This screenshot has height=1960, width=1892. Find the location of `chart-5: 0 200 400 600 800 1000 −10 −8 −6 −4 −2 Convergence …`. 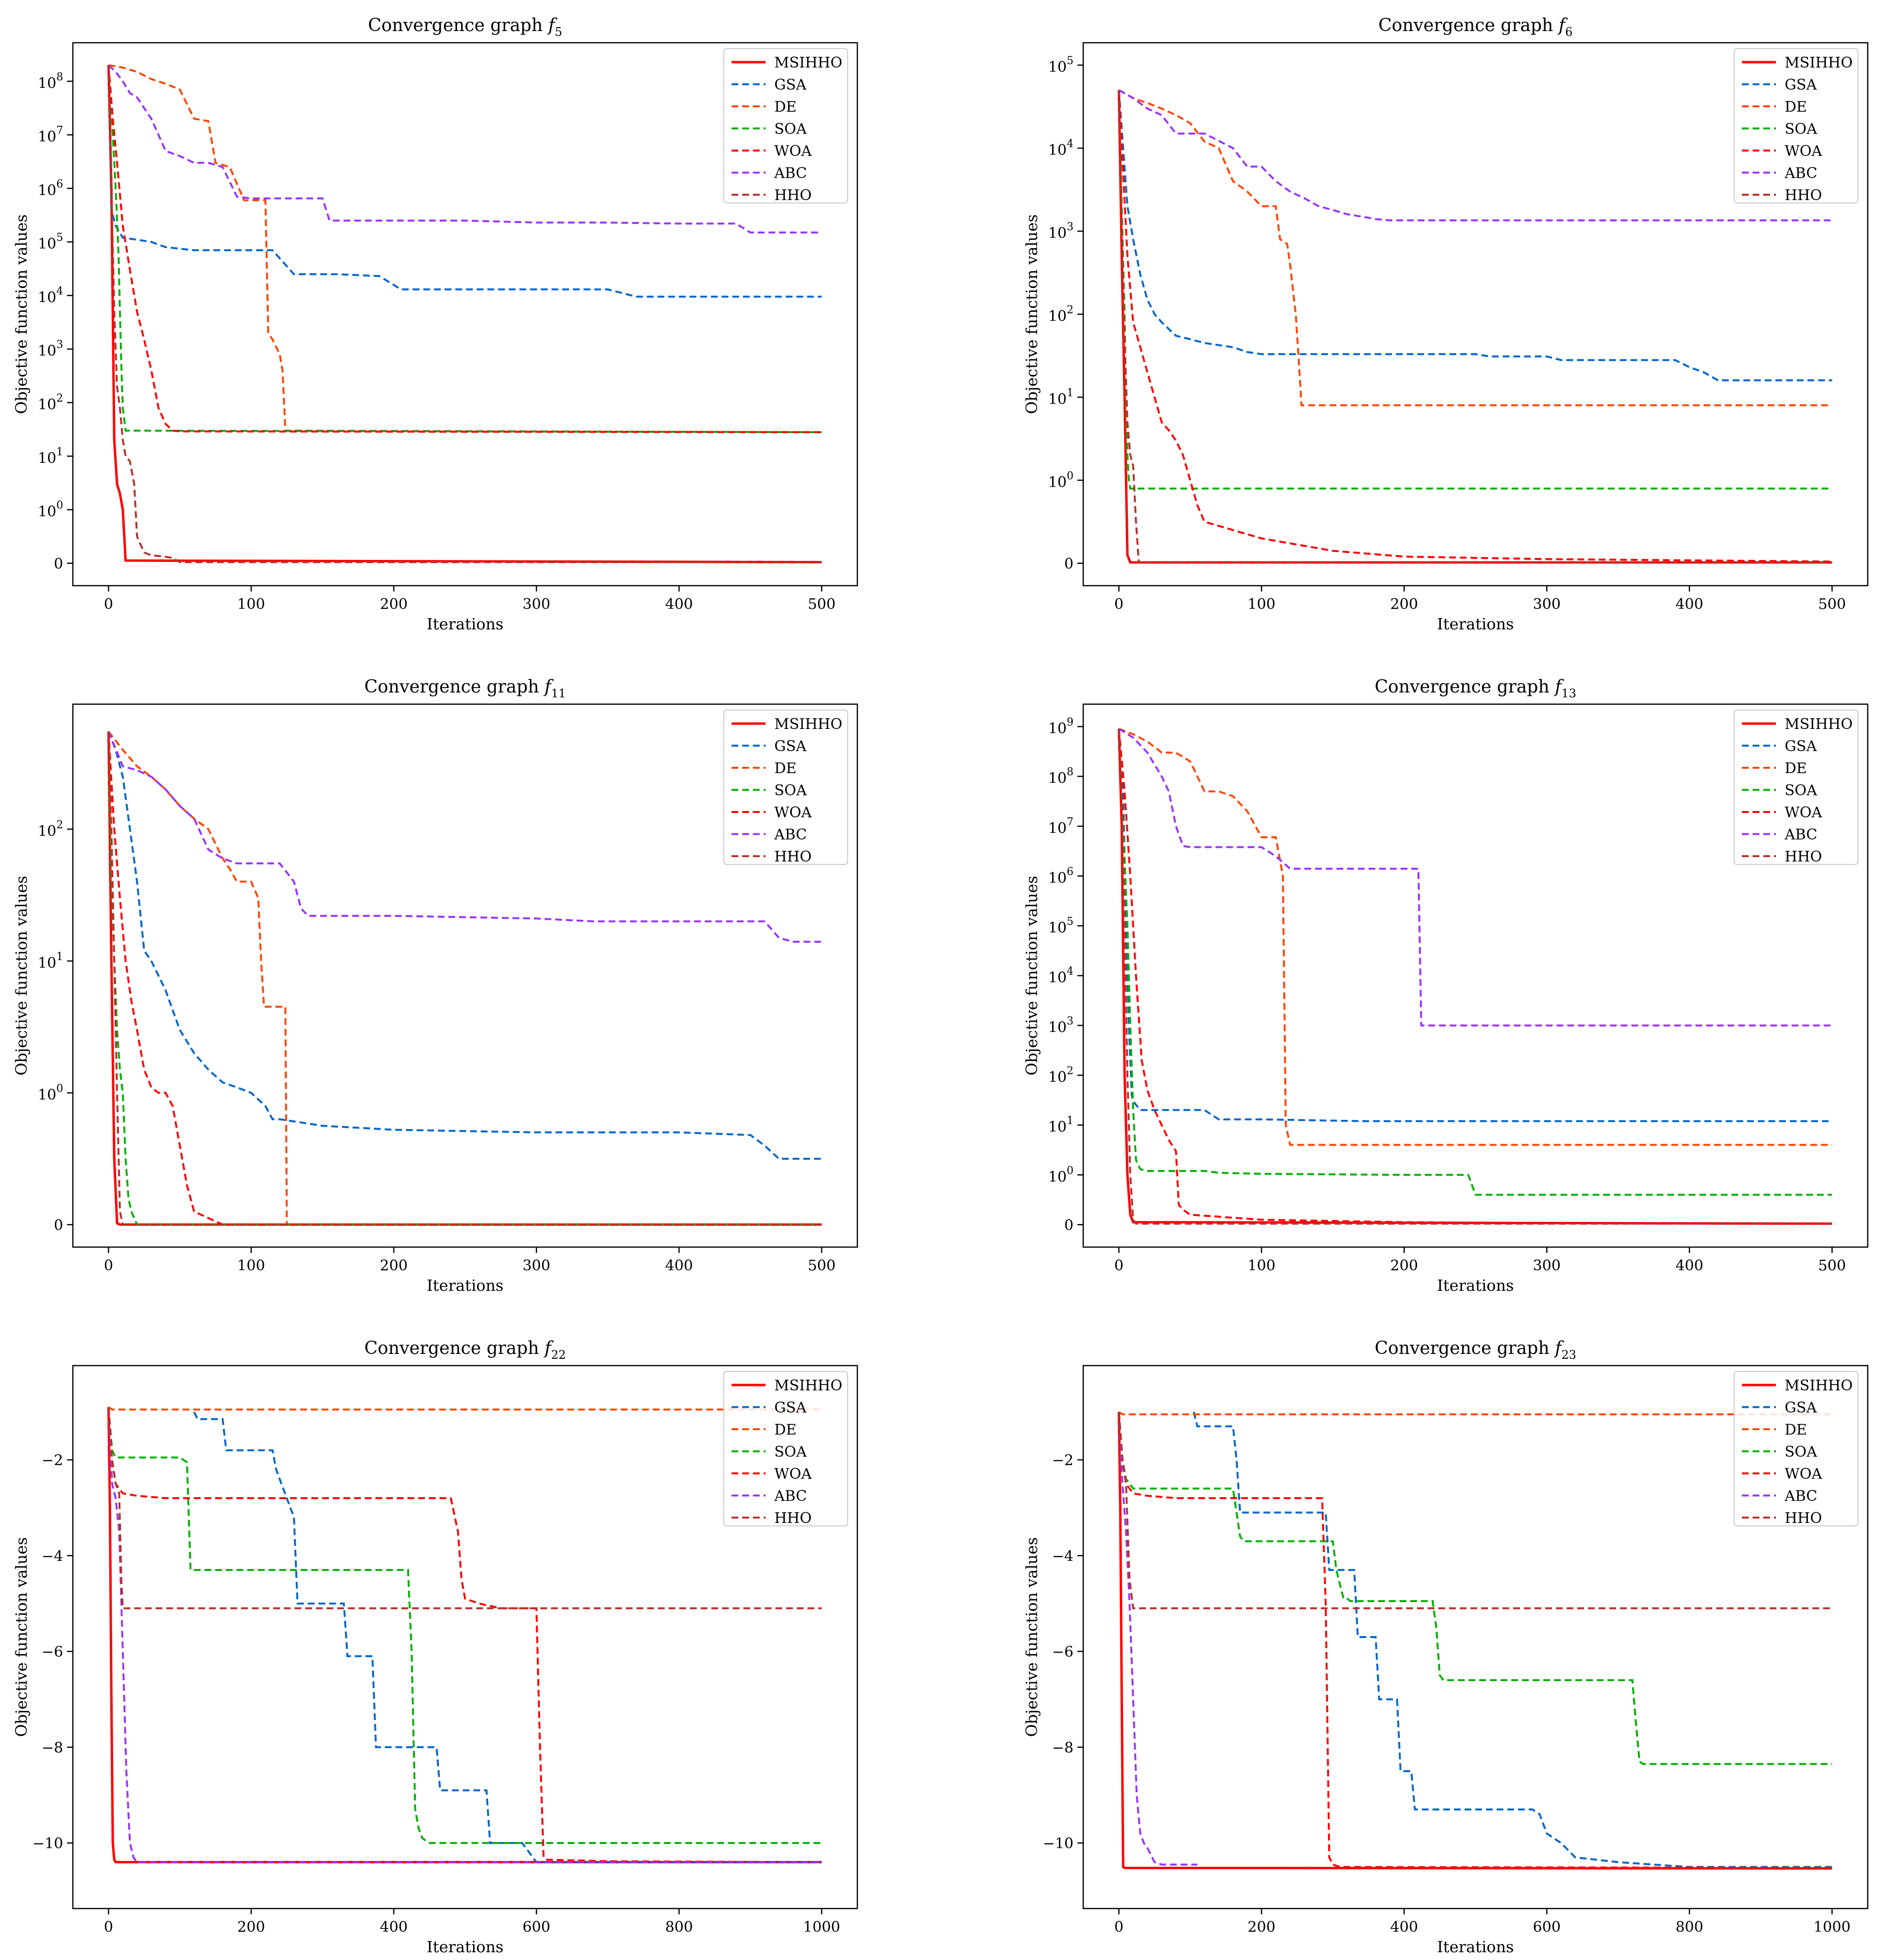

chart-5: 0 200 400 600 800 1000 −10 −8 −6 −4 −2 Convergence … is located at coordinates (435, 1647).